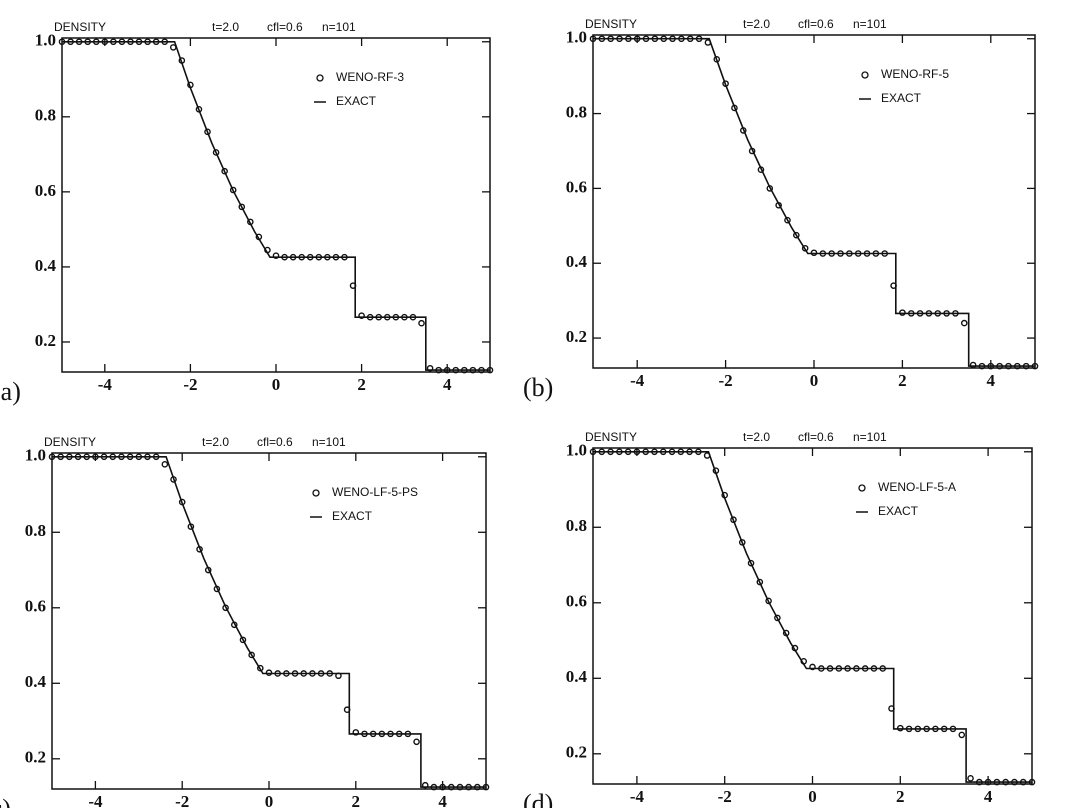 The width and height of the screenshot is (1066, 808). What do you see at coordinates (10, 391) in the screenshot?
I see `panel-label: (a)` at bounding box center [10, 391].